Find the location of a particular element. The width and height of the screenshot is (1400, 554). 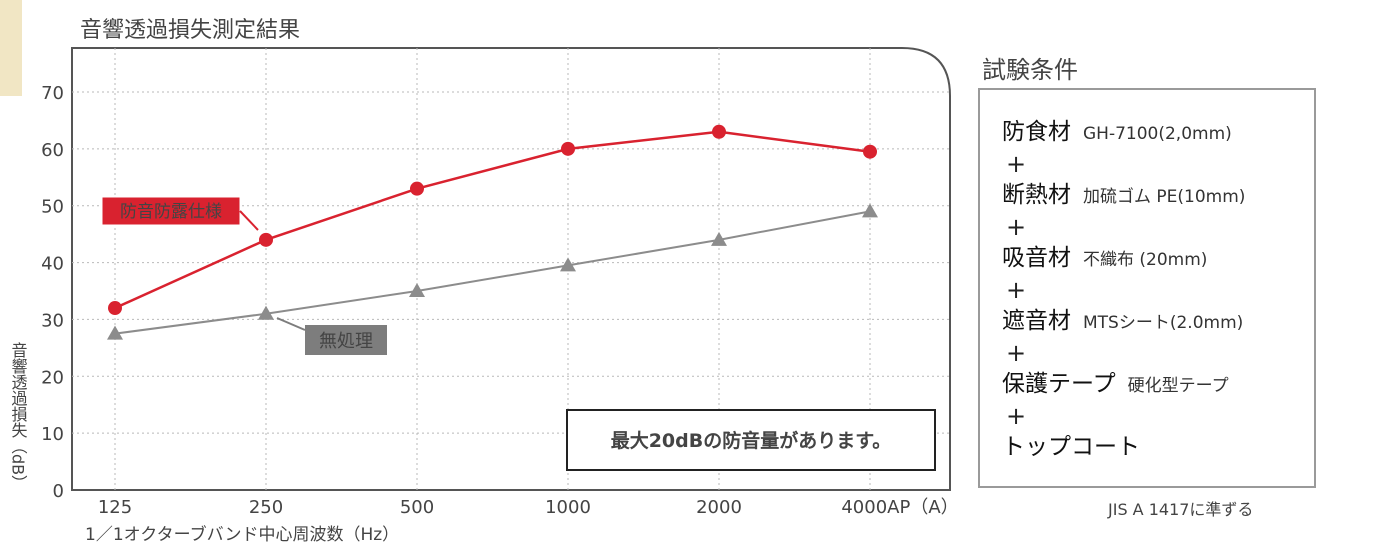

grey-series-label: 無処理 is located at coordinates (331, 336).